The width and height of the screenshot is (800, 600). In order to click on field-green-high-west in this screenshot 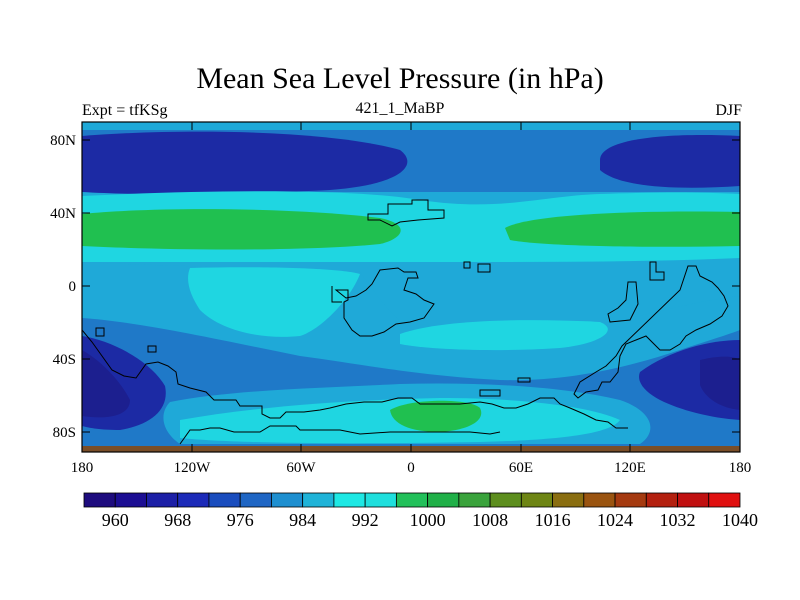, I will do `click(241, 229)`.